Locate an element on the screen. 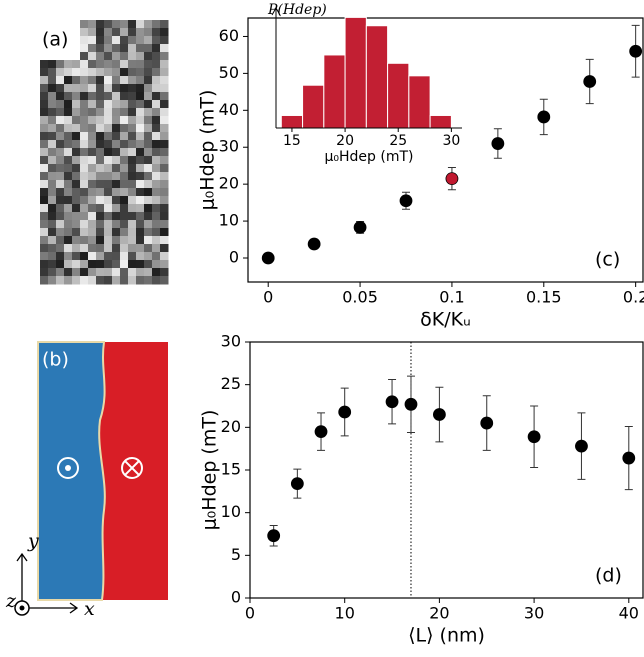 The height and width of the screenshot is (657, 644). panel-label: (d) is located at coordinates (608, 576).